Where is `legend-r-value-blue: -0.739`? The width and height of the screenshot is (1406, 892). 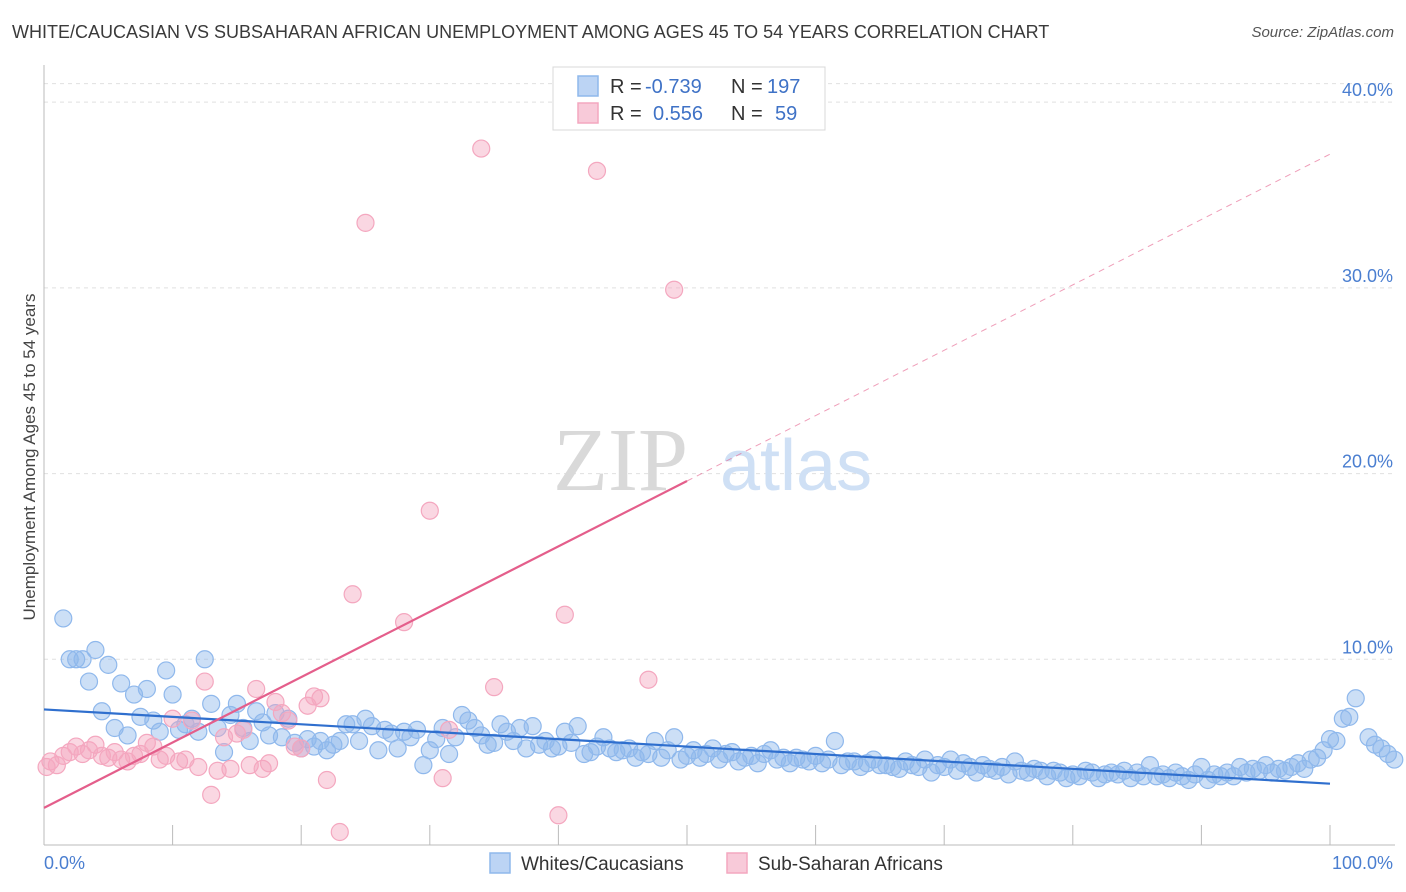 legend-r-value-blue: -0.739 is located at coordinates (673, 87).